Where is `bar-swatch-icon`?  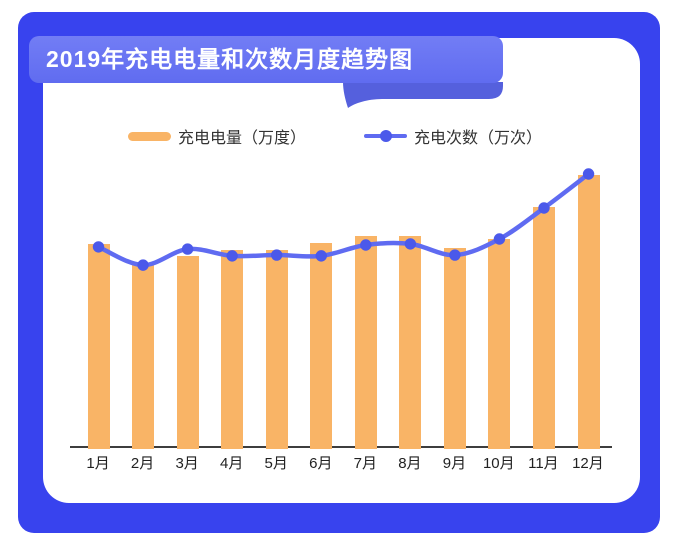
bar-swatch-icon is located at coordinates (149, 136).